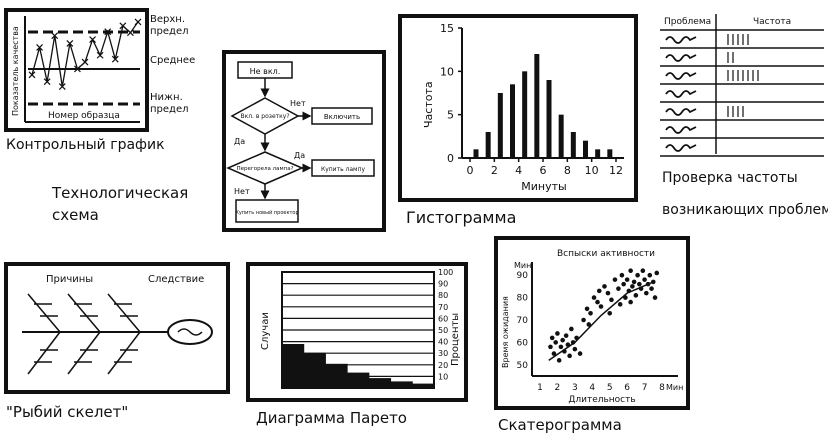 Image resolution: width=828 pixels, height=441 pixels. What do you see at coordinates (575, 388) in the screenshot?
I see `scatter-x-tick-label: 3` at bounding box center [575, 388].